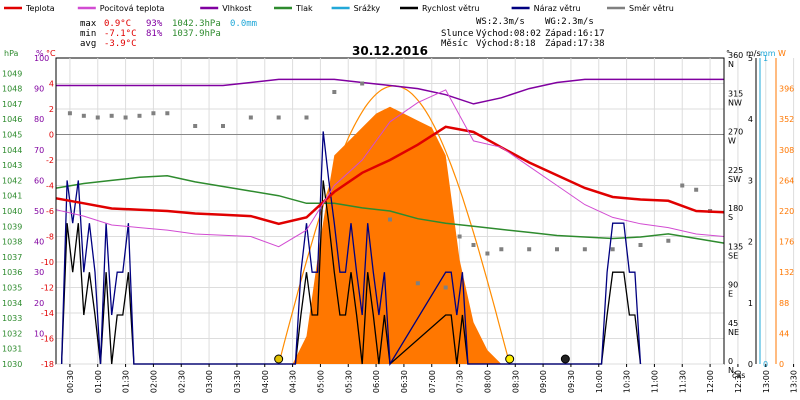  I want to click on tick-label-time: 06:30, so click(404, 381).